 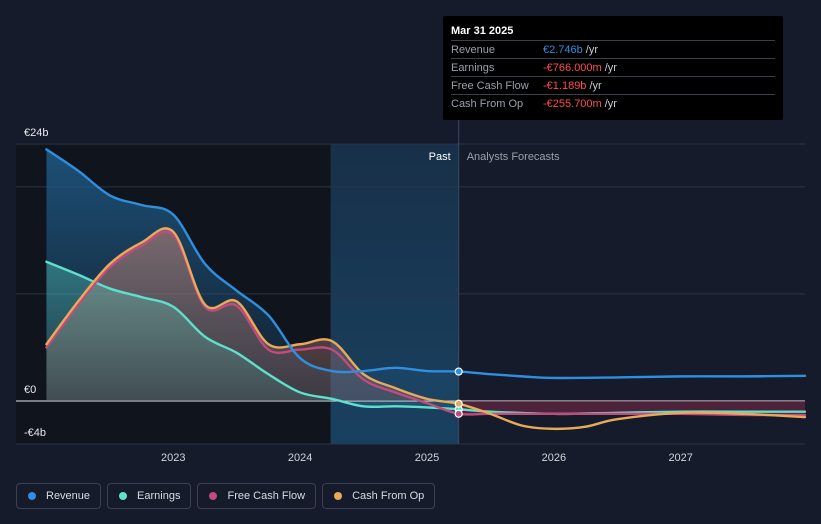 What do you see at coordinates (680, 458) in the screenshot?
I see `x-tick-label: 2027` at bounding box center [680, 458].